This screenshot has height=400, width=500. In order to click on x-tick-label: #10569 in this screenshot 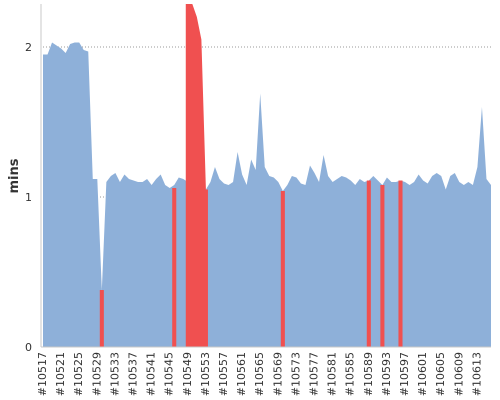, I will do `click(277, 374)`.